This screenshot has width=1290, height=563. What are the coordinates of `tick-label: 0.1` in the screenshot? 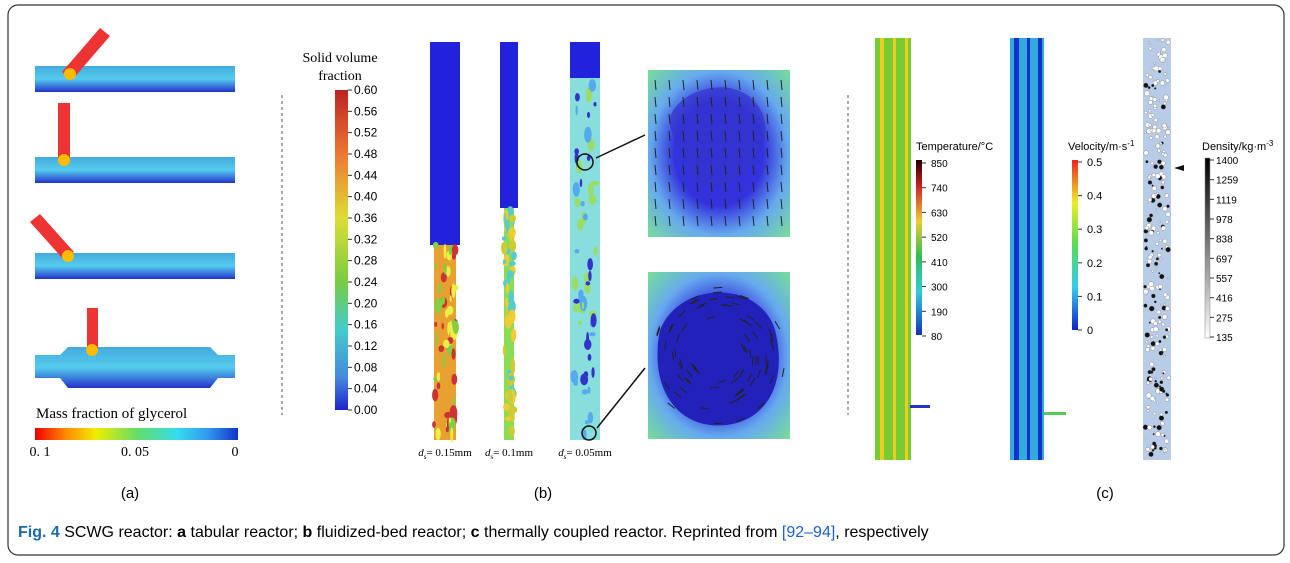 It's located at (1094, 297).